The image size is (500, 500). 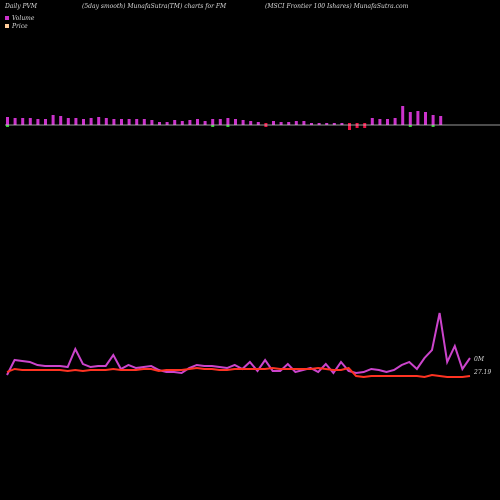 What do you see at coordinates (7, 26) in the screenshot?
I see `legend-price-swatch` at bounding box center [7, 26].